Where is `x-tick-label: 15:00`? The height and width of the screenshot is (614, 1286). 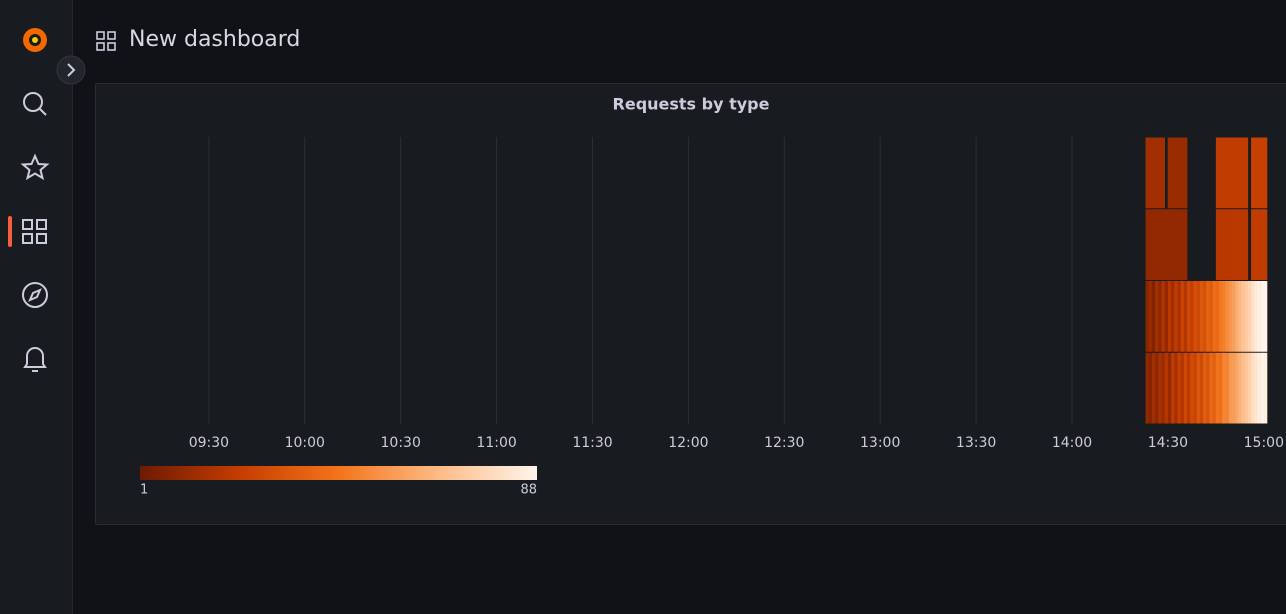 x-tick-label: 15:00 is located at coordinates (1264, 443).